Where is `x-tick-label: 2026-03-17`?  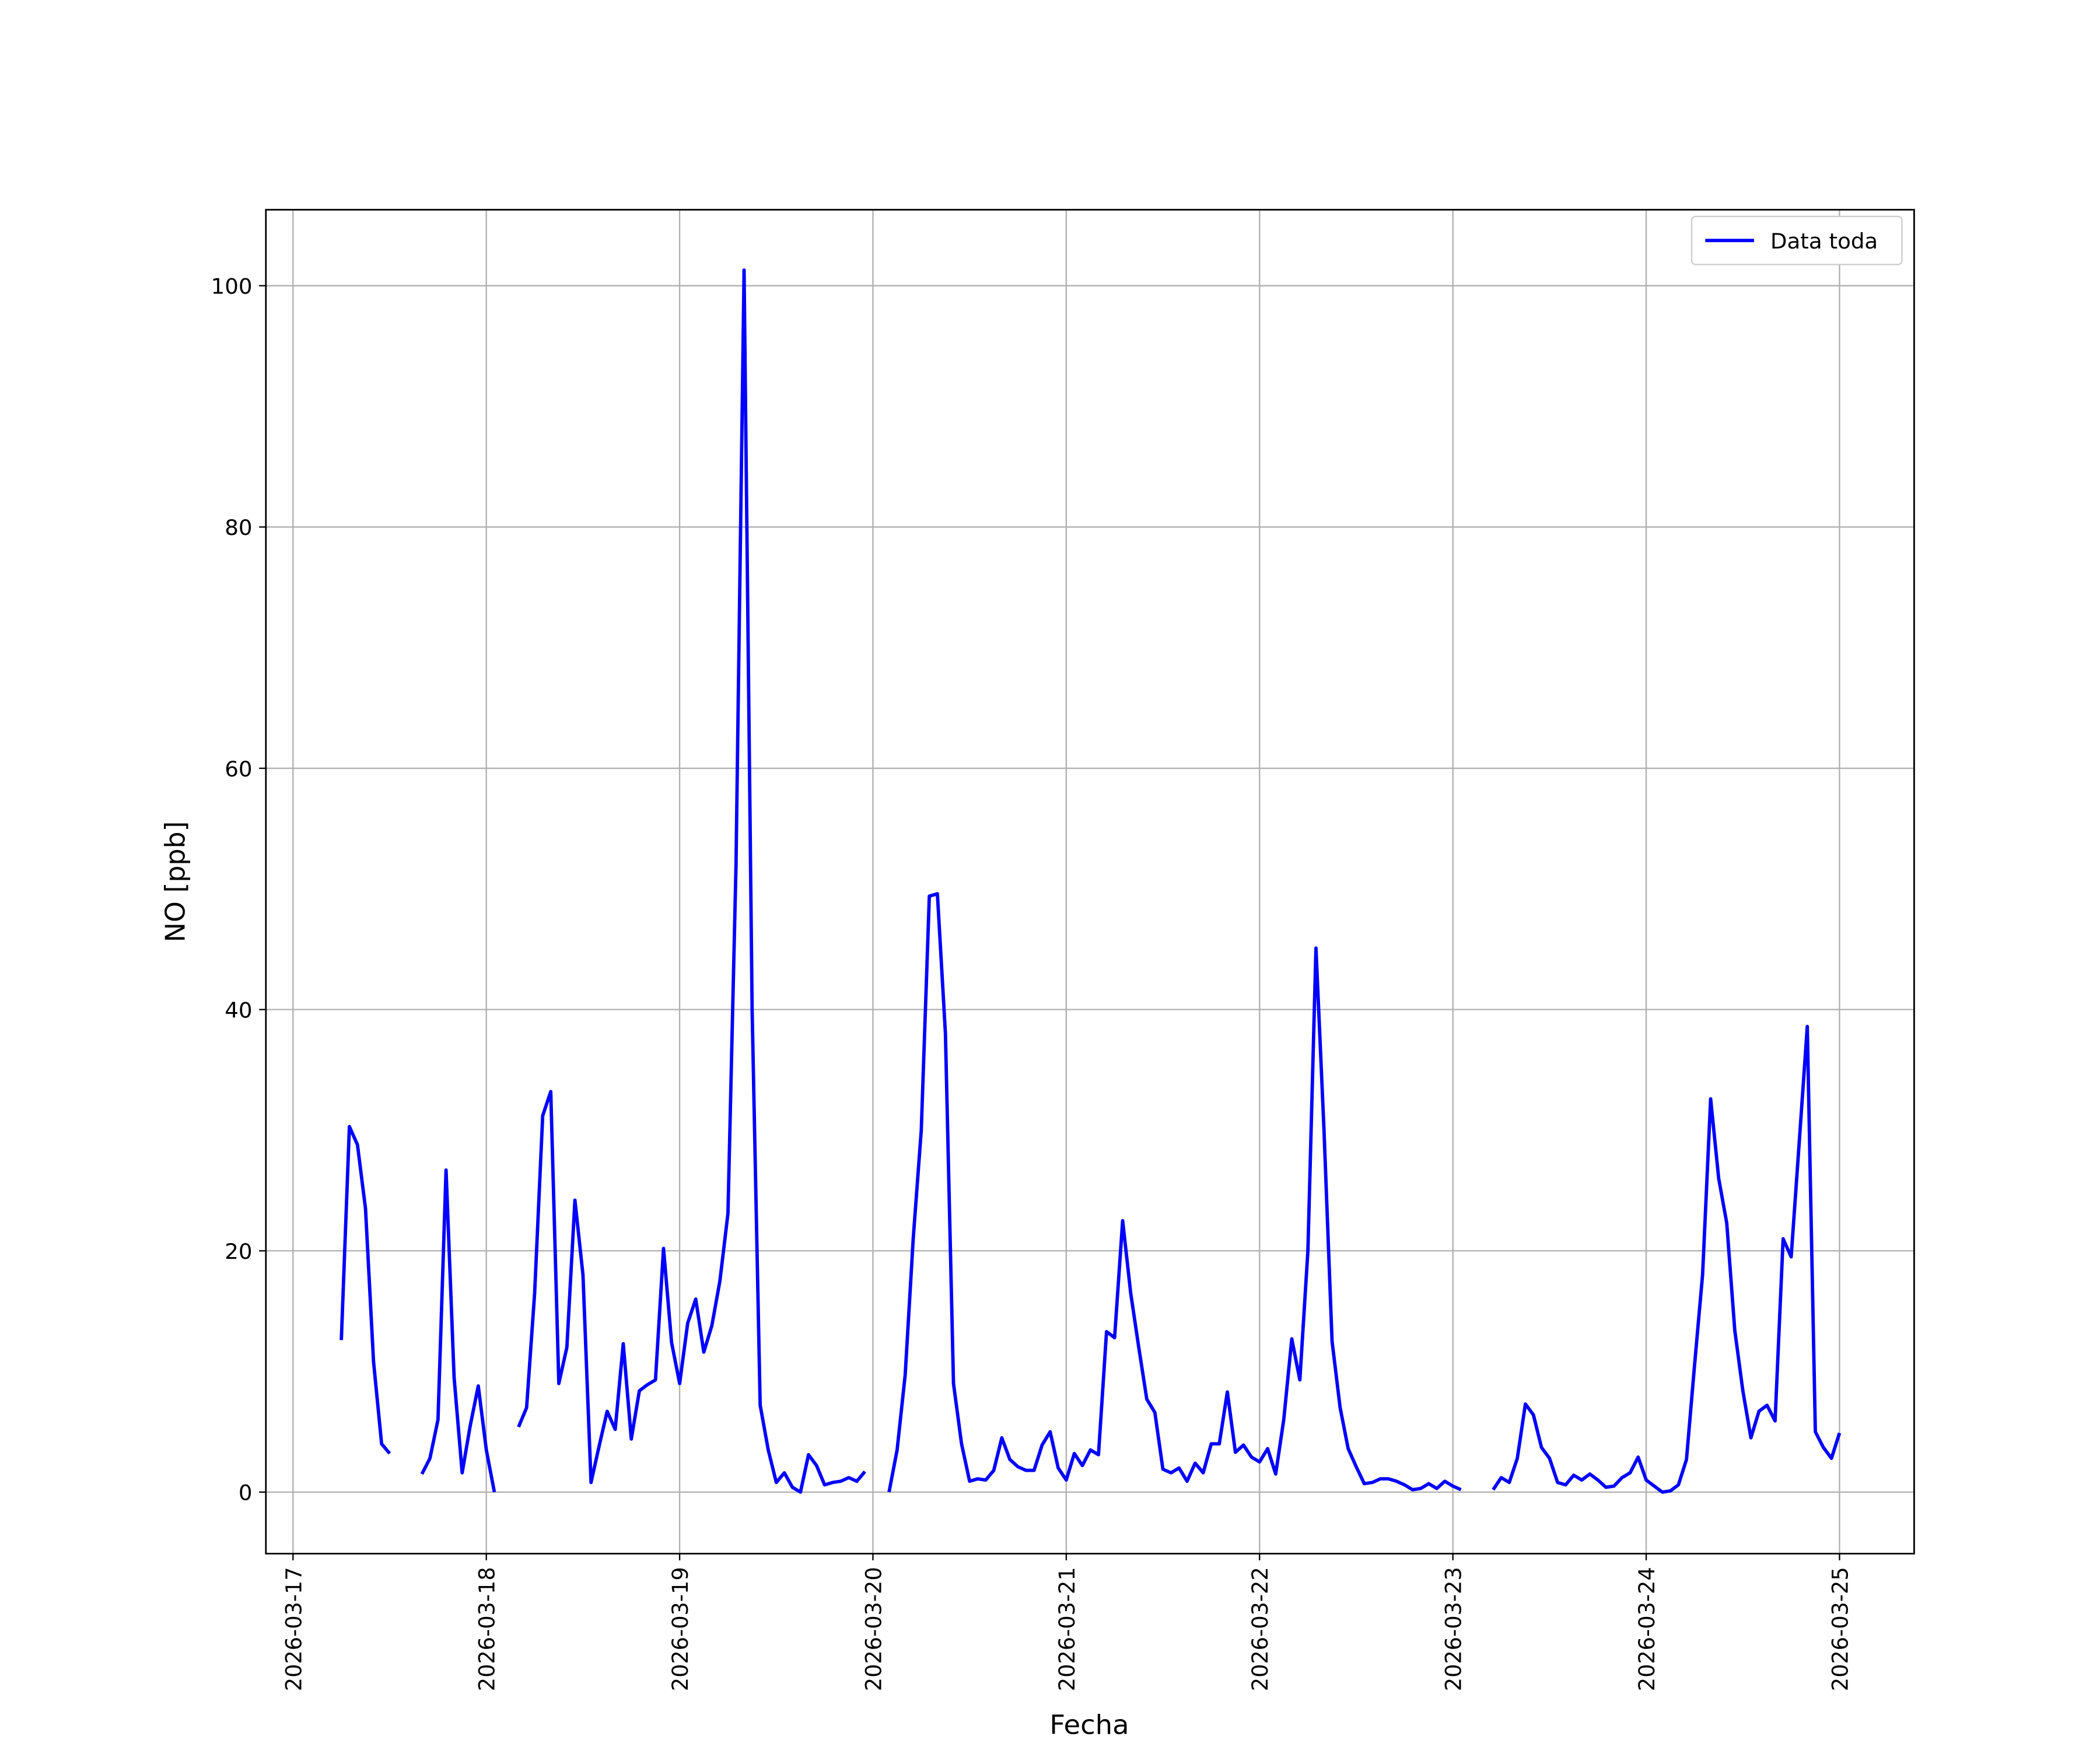
x-tick-label: 2026-03-17 is located at coordinates (293, 1629).